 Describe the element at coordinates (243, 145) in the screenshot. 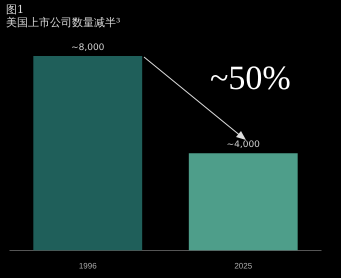

I see `data-label: ~4,000` at that location.